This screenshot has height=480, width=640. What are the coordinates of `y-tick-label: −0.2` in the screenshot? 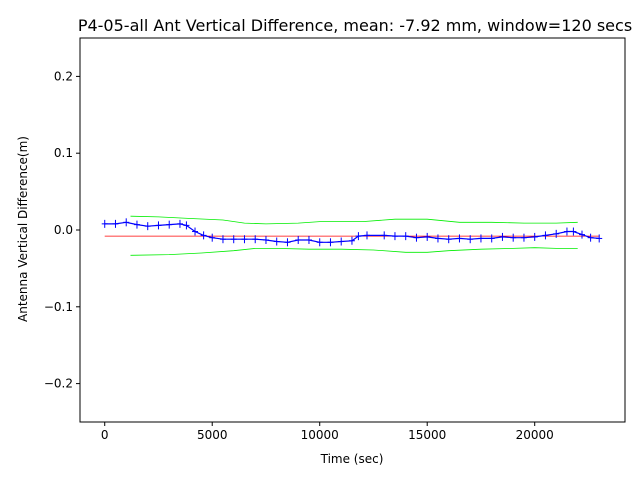 It's located at (58, 384).